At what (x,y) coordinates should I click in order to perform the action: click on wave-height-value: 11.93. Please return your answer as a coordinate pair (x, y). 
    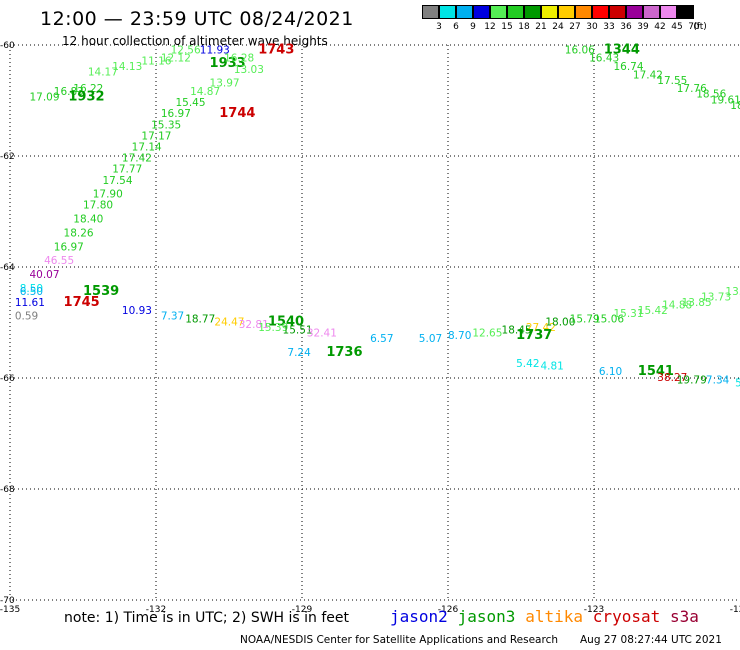
    Looking at the image, I should click on (215, 50).